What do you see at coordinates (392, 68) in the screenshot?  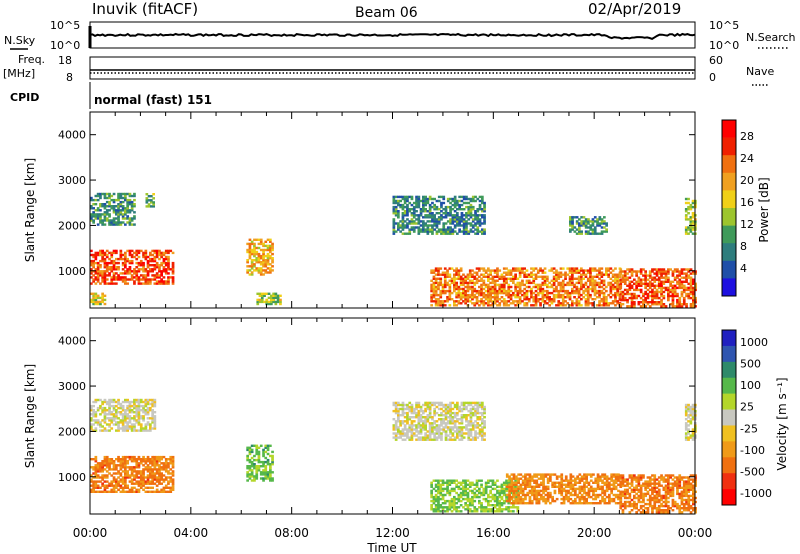 I see `freq-panel-frame` at bounding box center [392, 68].